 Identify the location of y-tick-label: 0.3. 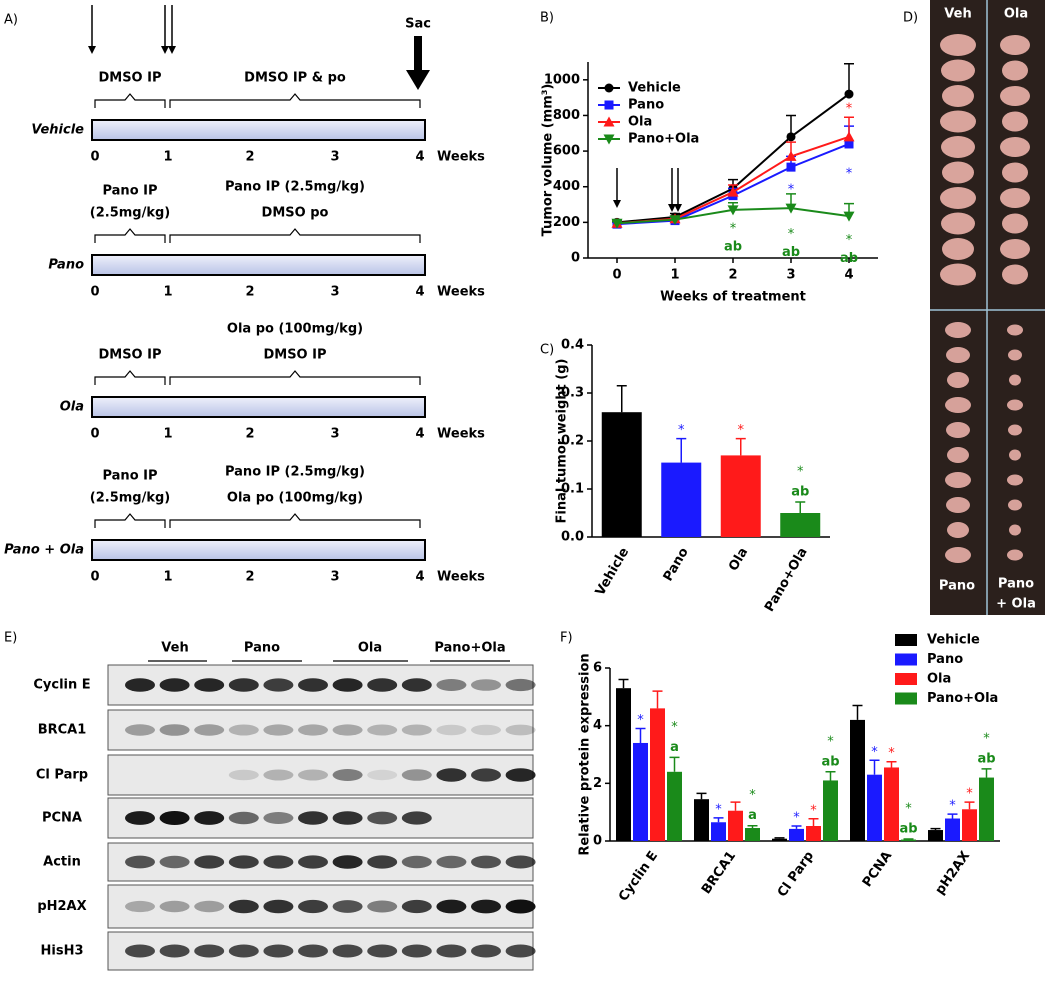
(572, 393).